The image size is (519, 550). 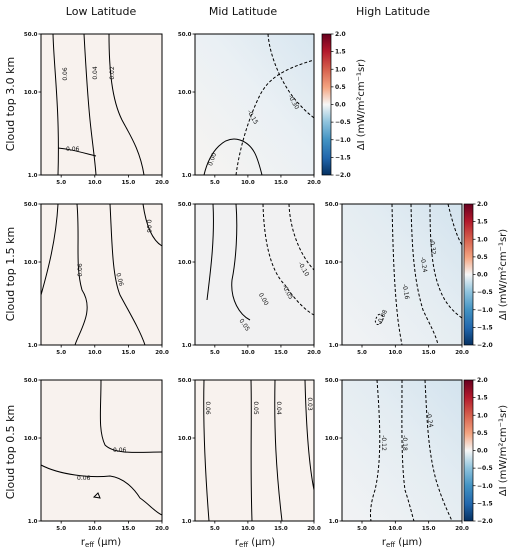 I want to click on colorbar-tick-label: 1.0, so click(x=340, y=69).